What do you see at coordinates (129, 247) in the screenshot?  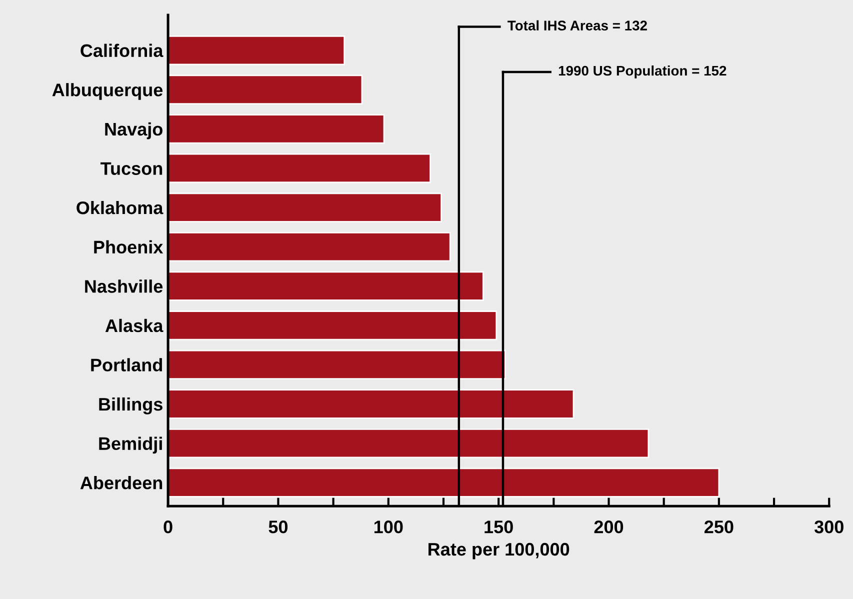 I see `y-tick-label: Phoenix` at bounding box center [129, 247].